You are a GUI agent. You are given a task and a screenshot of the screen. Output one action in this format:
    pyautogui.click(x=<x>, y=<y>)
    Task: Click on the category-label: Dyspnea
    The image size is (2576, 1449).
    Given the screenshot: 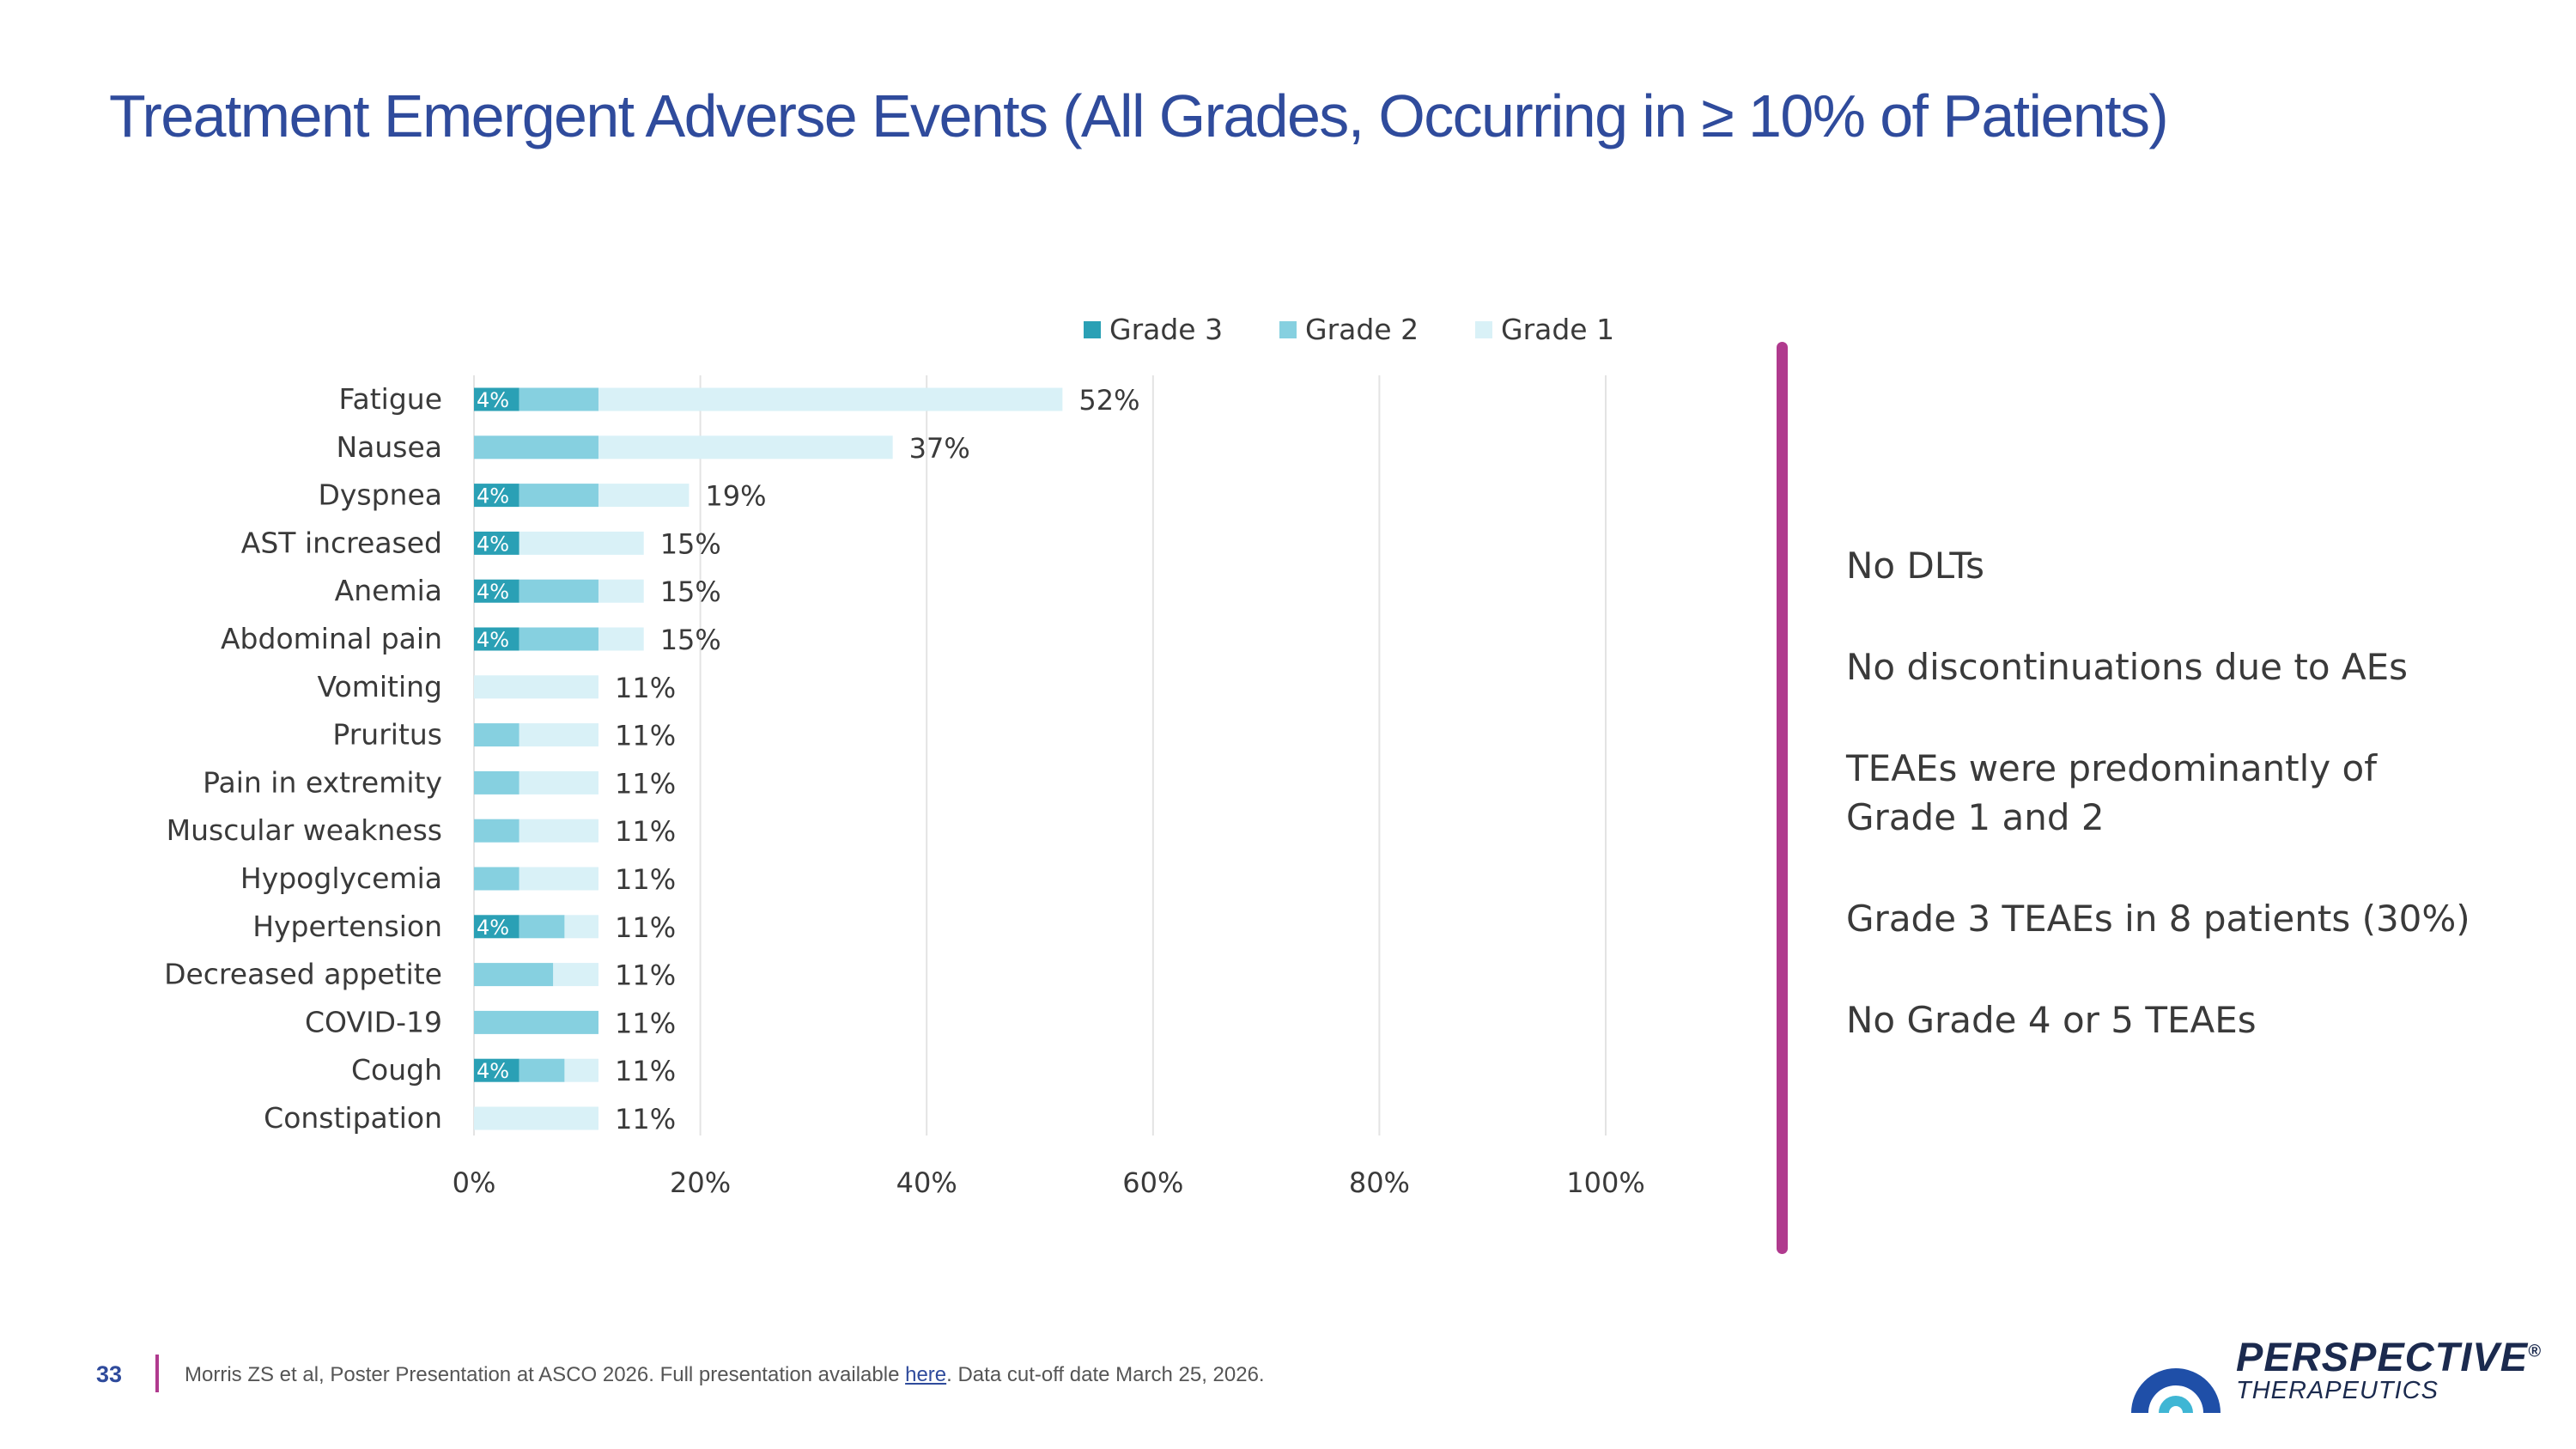 What is the action you would take?
    pyautogui.click(x=380, y=495)
    